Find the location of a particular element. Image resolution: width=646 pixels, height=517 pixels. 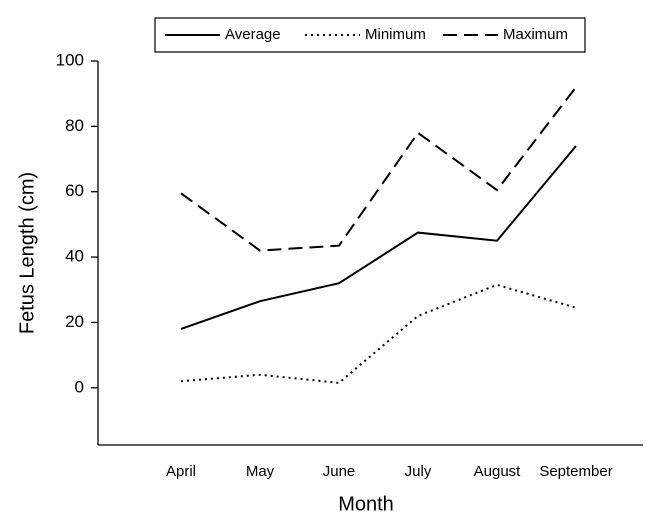

y-tick-label: 40 is located at coordinates (74, 256).